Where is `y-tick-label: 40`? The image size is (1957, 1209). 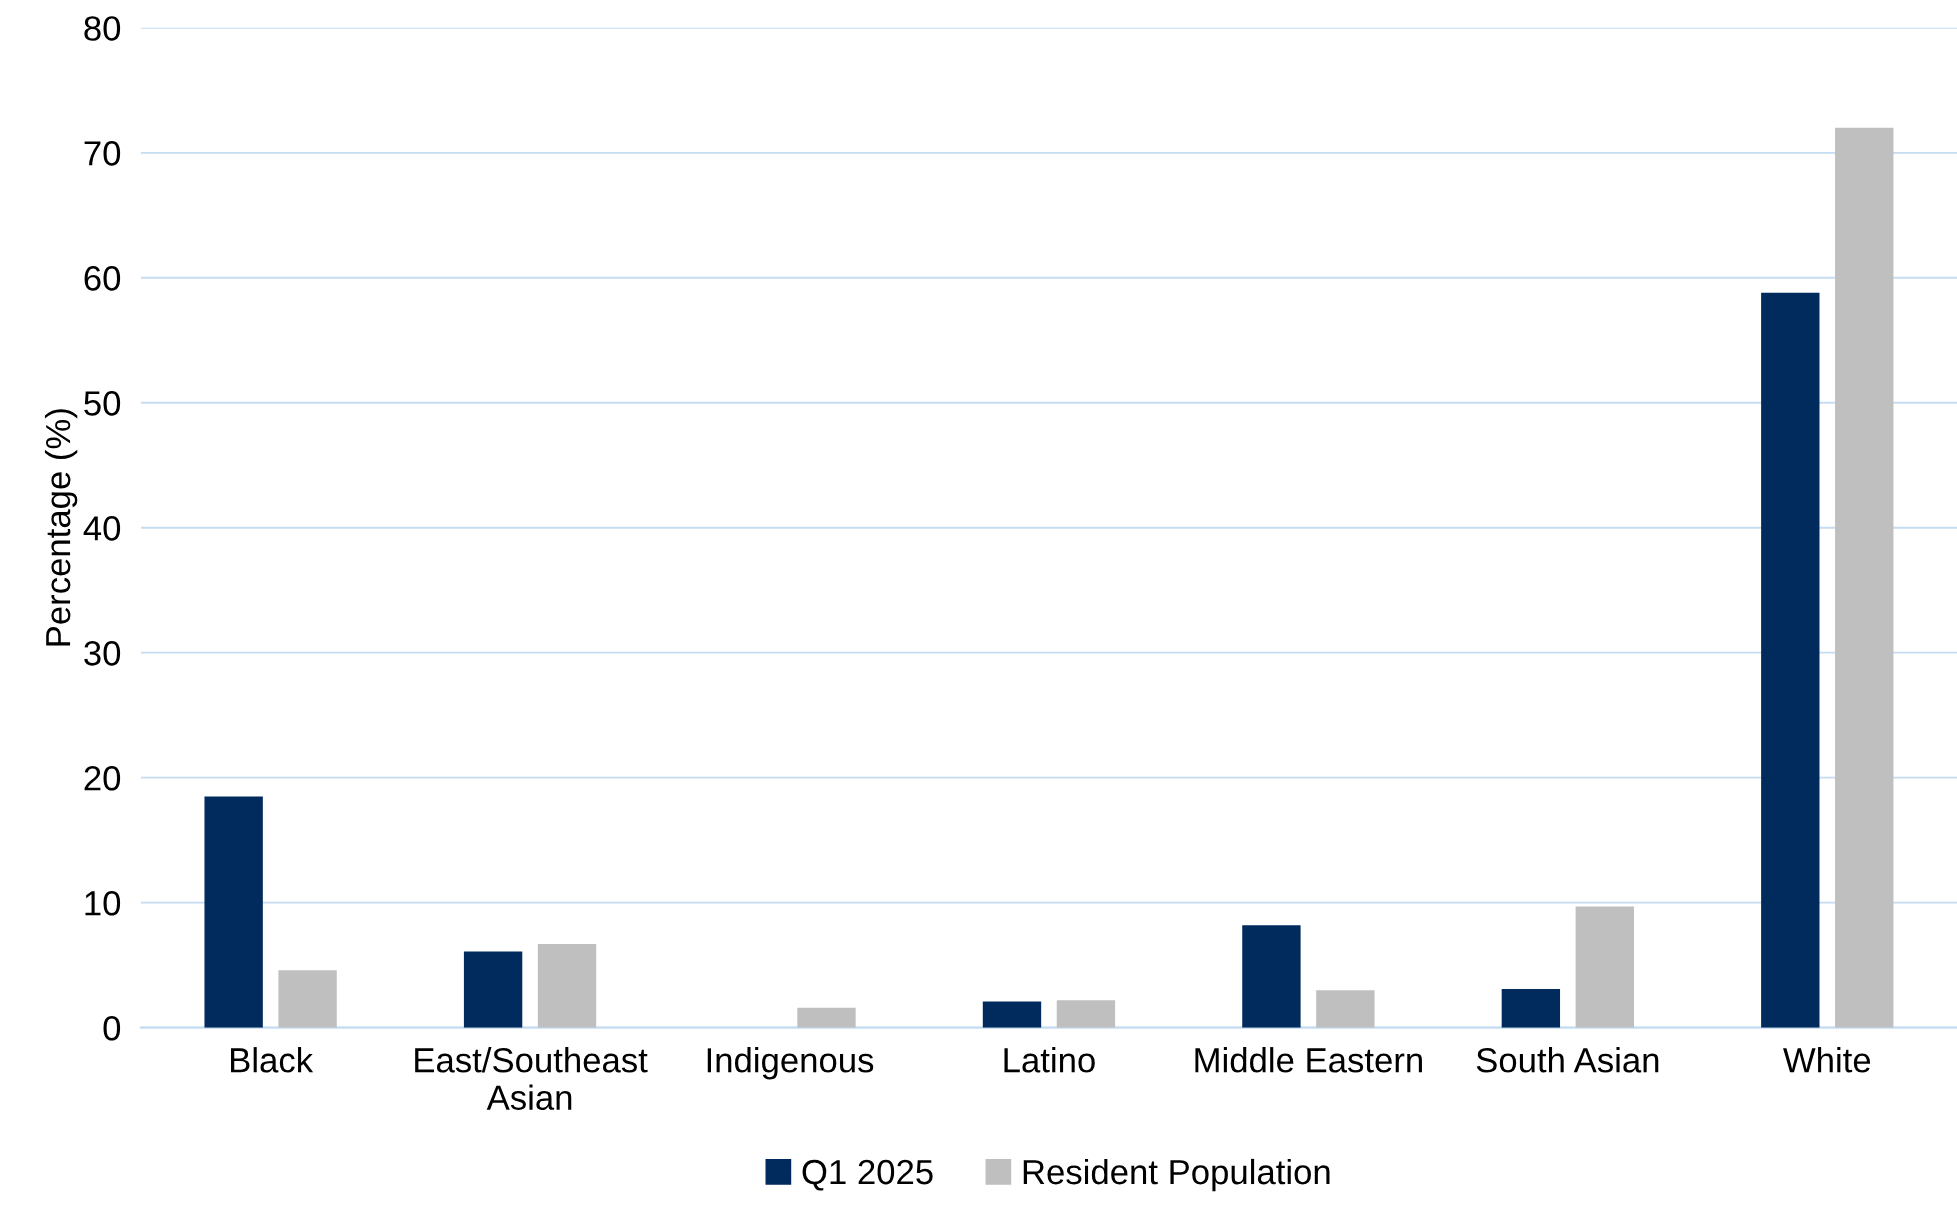
y-tick-label: 40 is located at coordinates (102, 528).